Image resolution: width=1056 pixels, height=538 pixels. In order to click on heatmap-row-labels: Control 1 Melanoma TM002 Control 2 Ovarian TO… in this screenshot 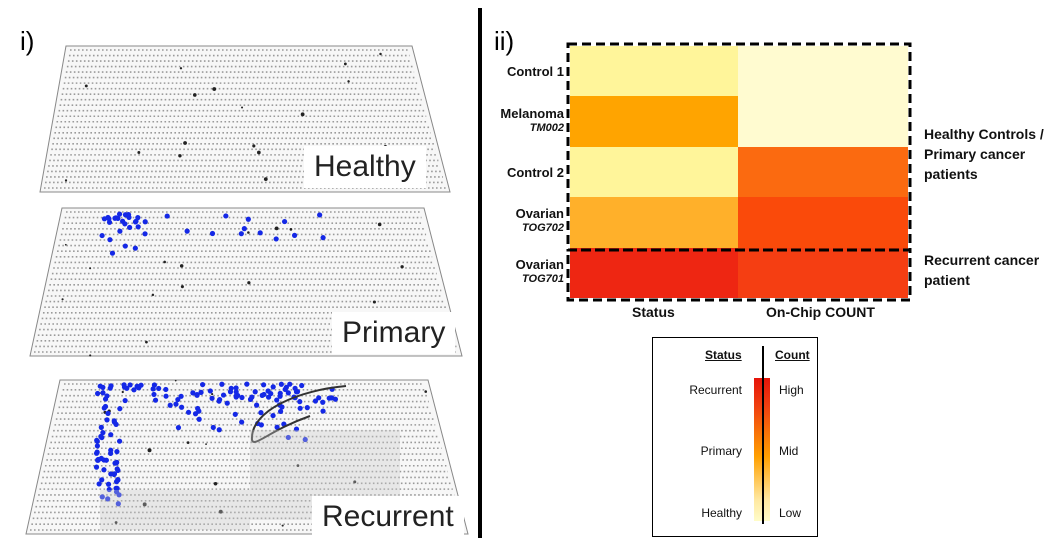, I will do `click(522, 172)`.